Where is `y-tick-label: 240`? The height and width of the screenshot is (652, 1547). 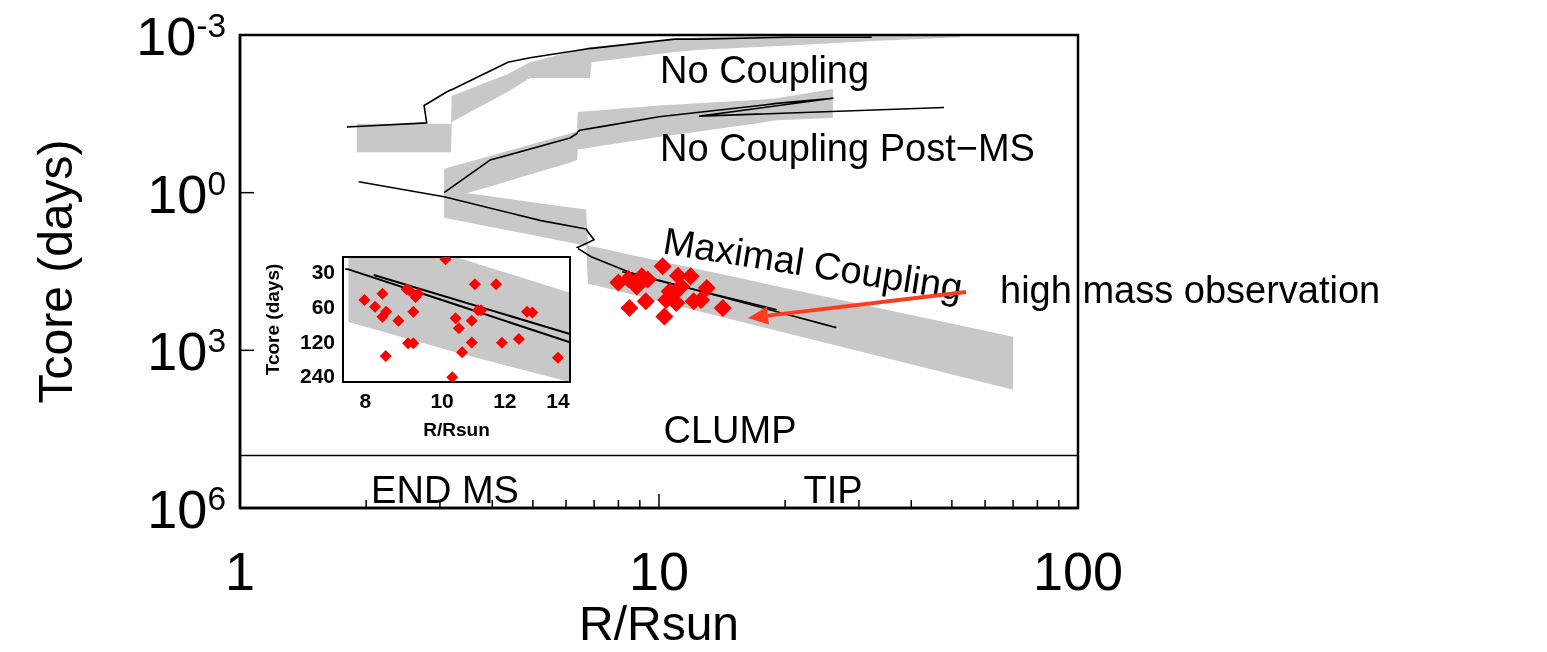 y-tick-label: 240 is located at coordinates (317, 376).